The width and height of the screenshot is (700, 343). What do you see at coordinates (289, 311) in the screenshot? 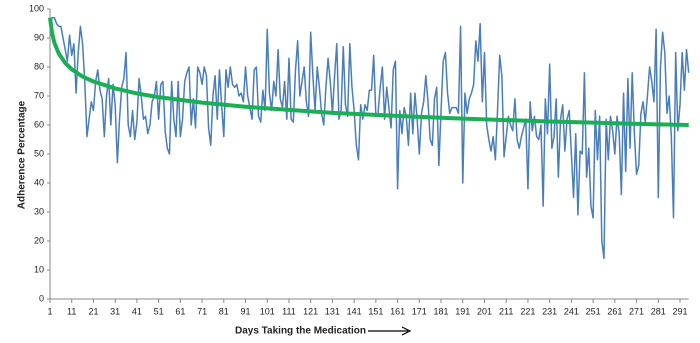
I see `x-tick-label: 111` at bounding box center [289, 311].